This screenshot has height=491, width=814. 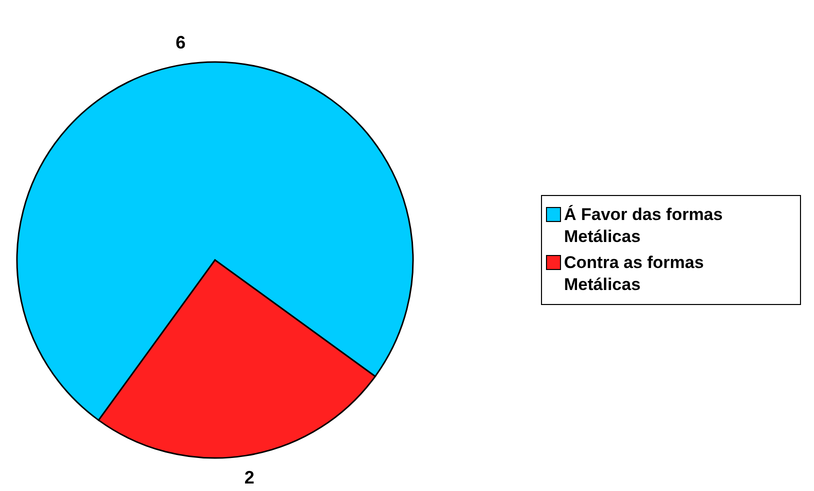 I want to click on legend-label: Contra as formas Metálicas, so click(x=634, y=274).